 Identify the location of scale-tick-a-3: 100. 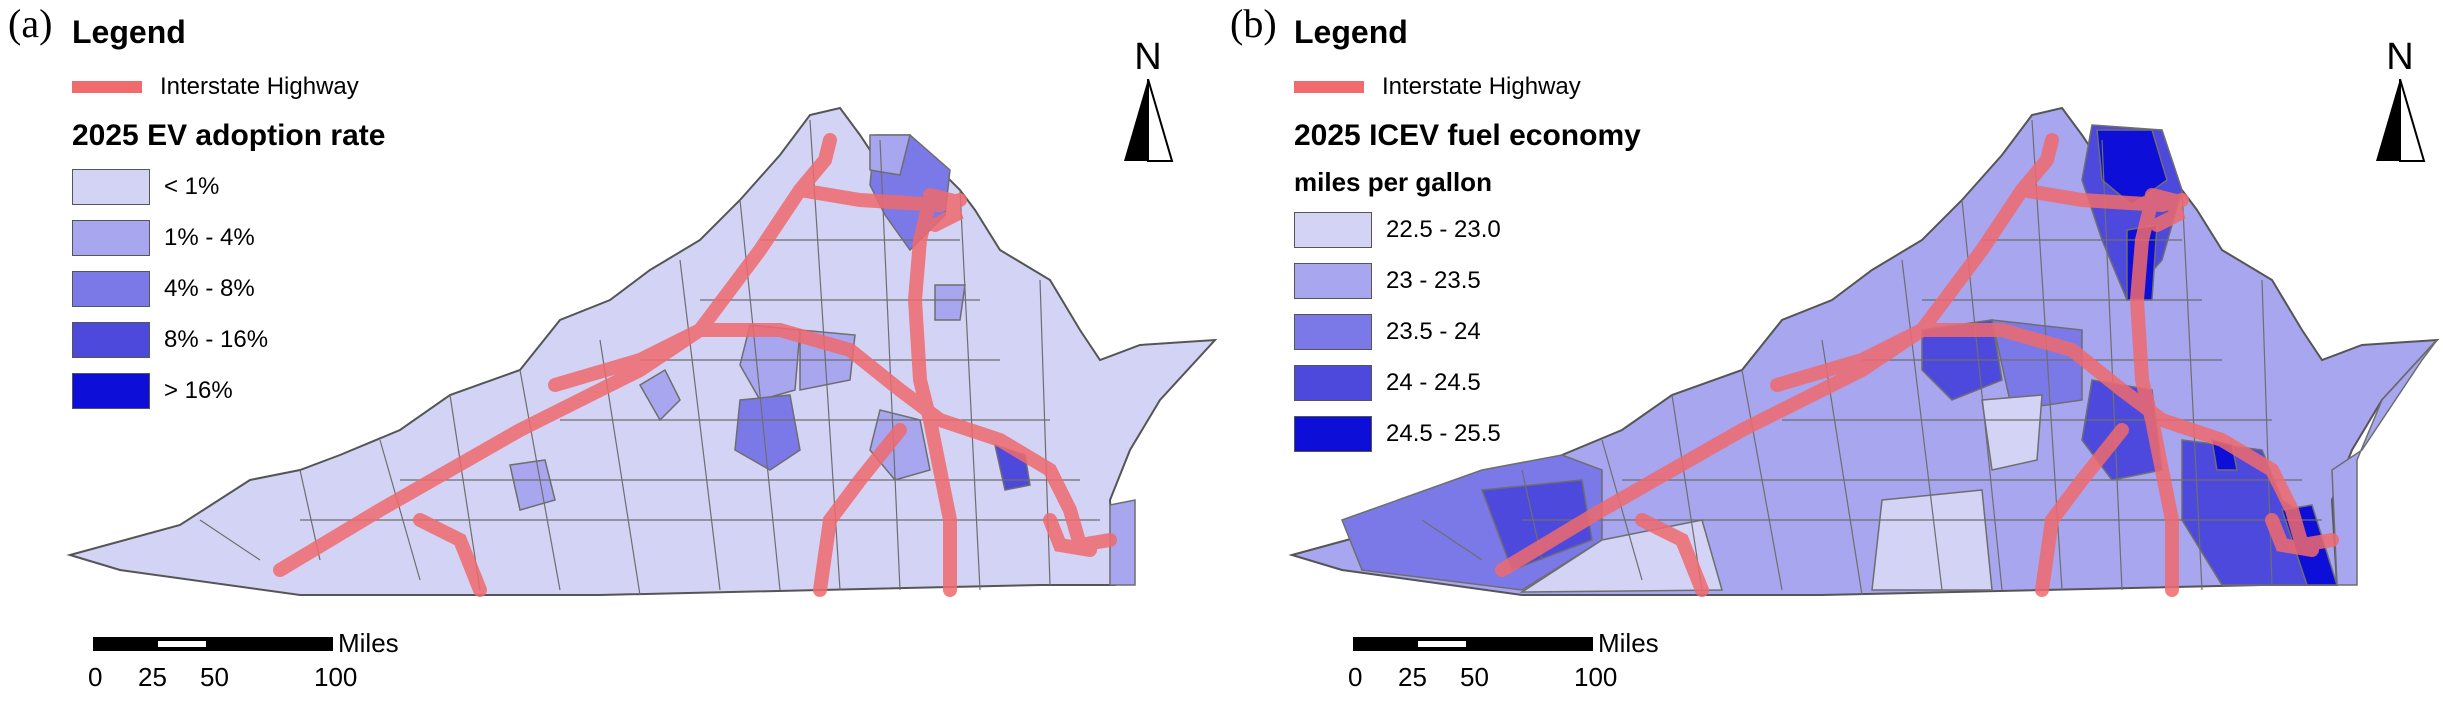
(336, 677).